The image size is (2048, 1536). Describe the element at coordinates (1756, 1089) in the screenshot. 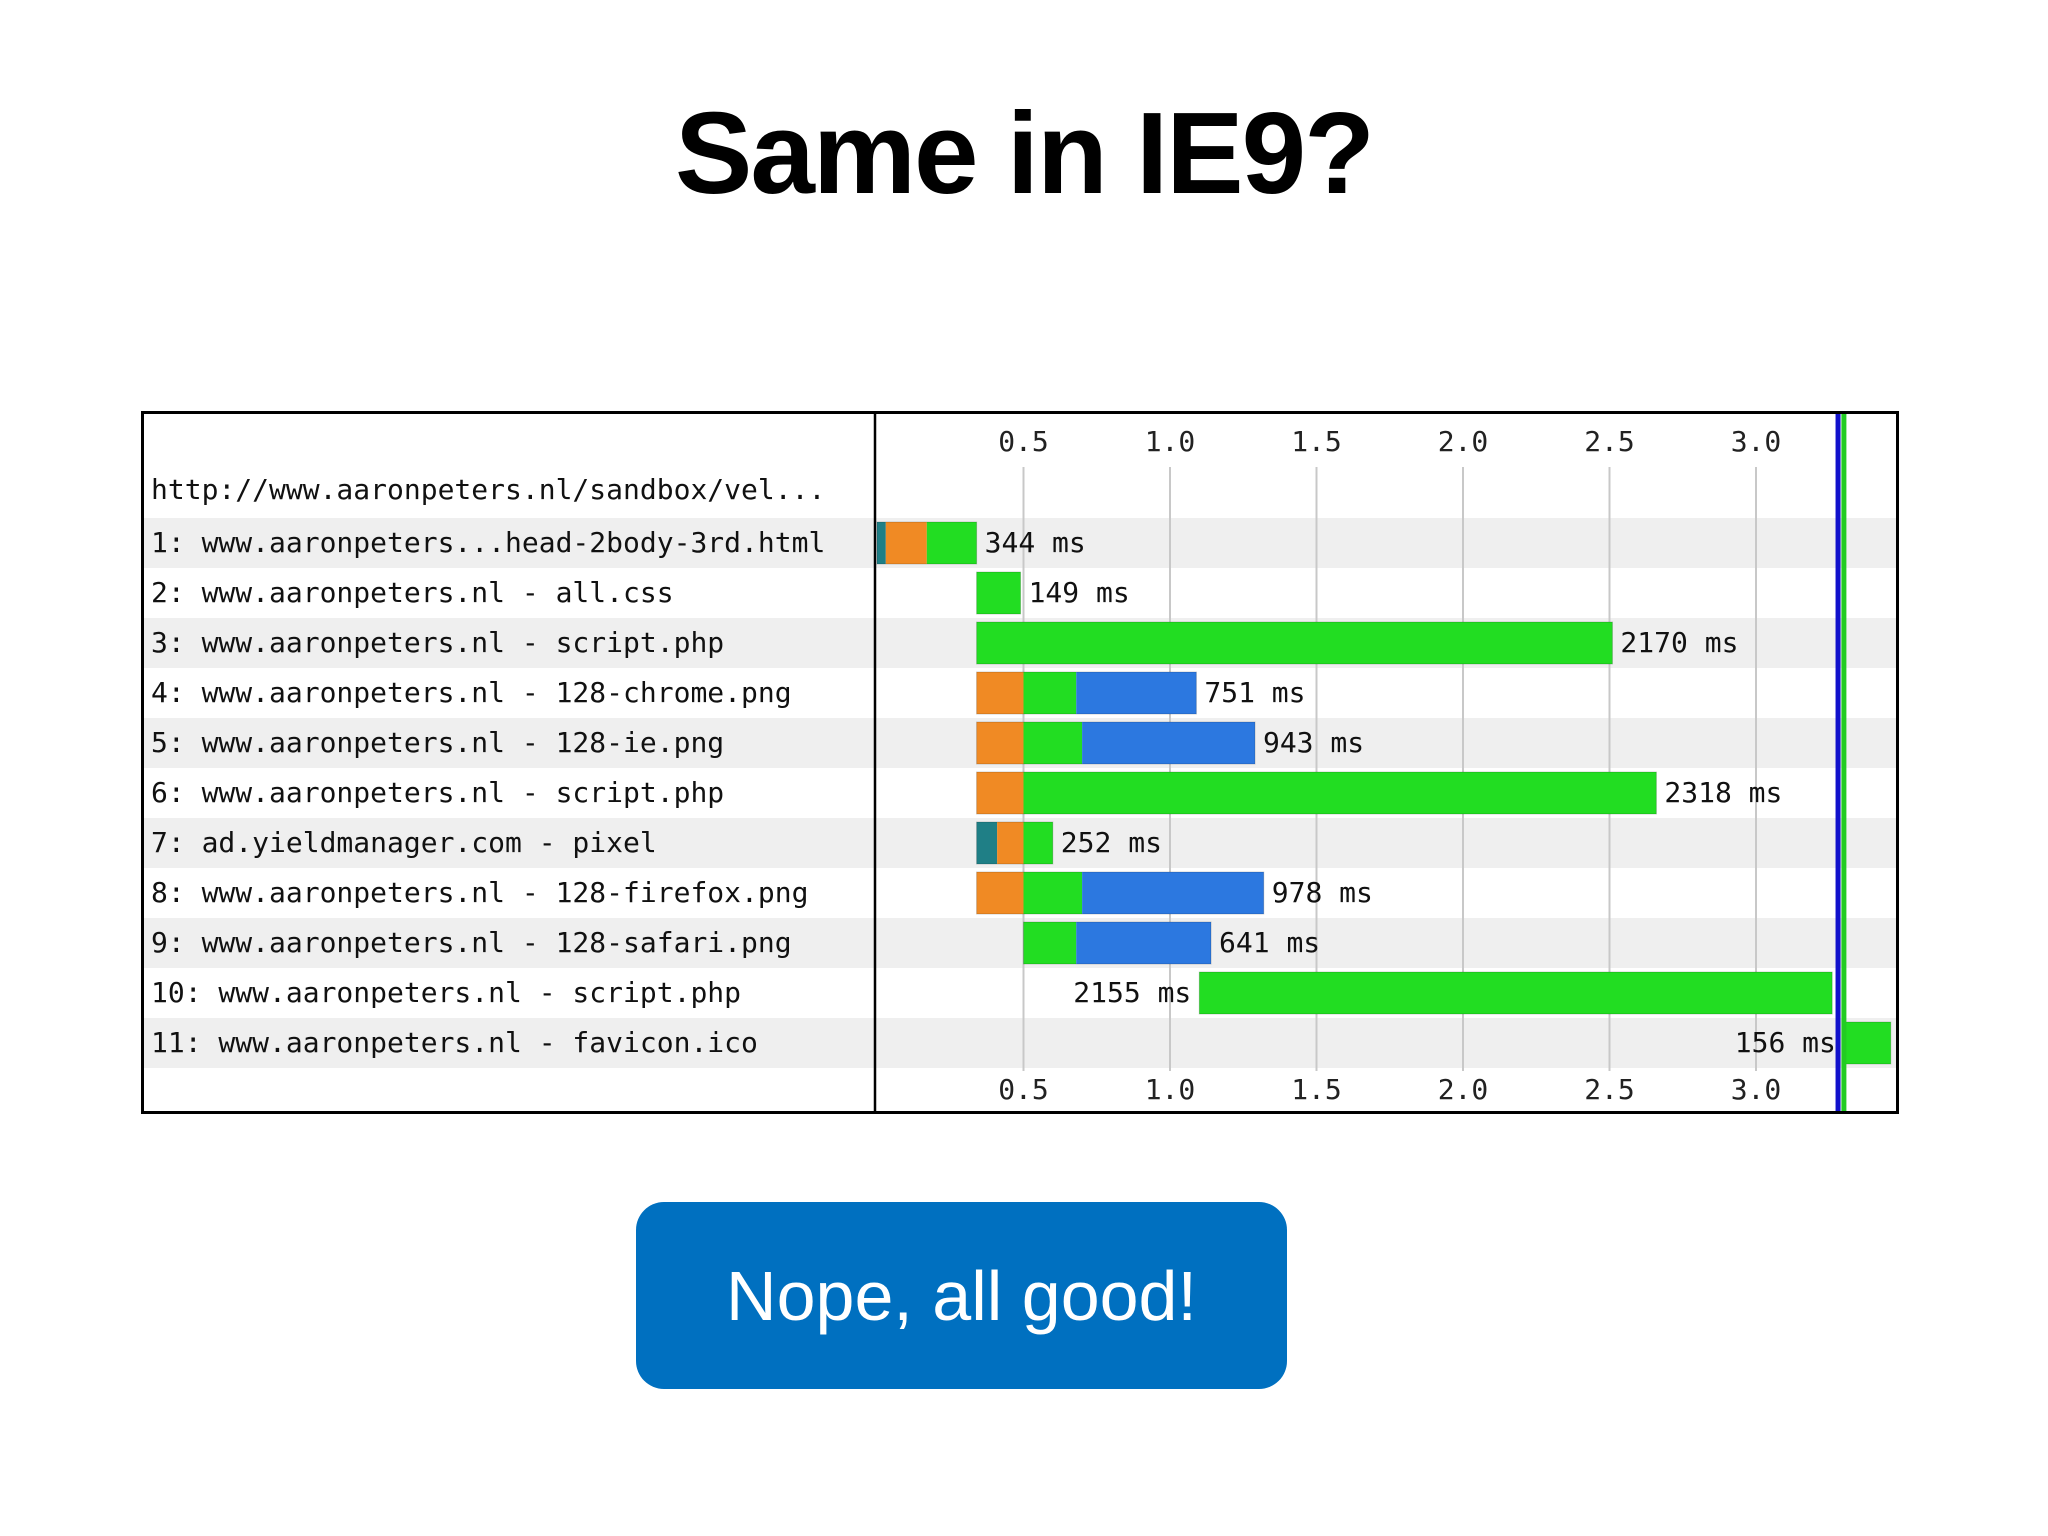

I see `tick-label-bottom: 3.0` at that location.